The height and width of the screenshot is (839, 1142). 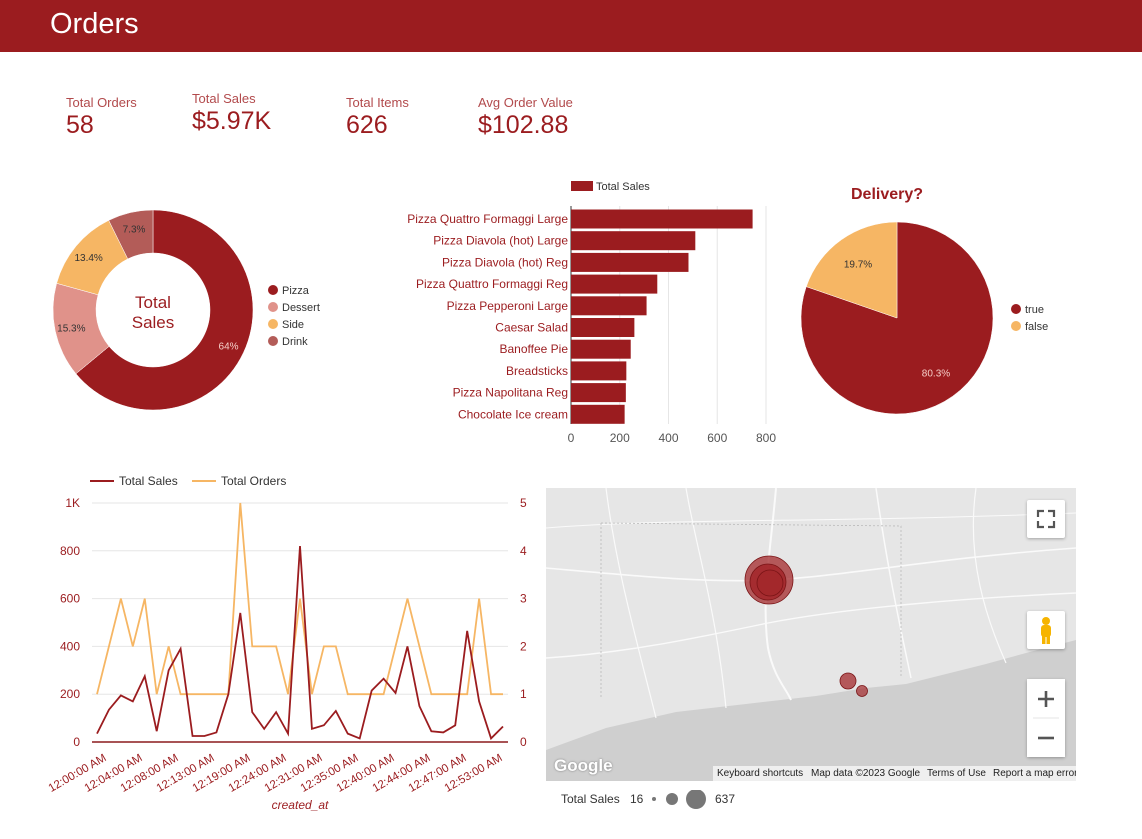 I want to click on y-left-tick-label: 1K, so click(x=72, y=503).